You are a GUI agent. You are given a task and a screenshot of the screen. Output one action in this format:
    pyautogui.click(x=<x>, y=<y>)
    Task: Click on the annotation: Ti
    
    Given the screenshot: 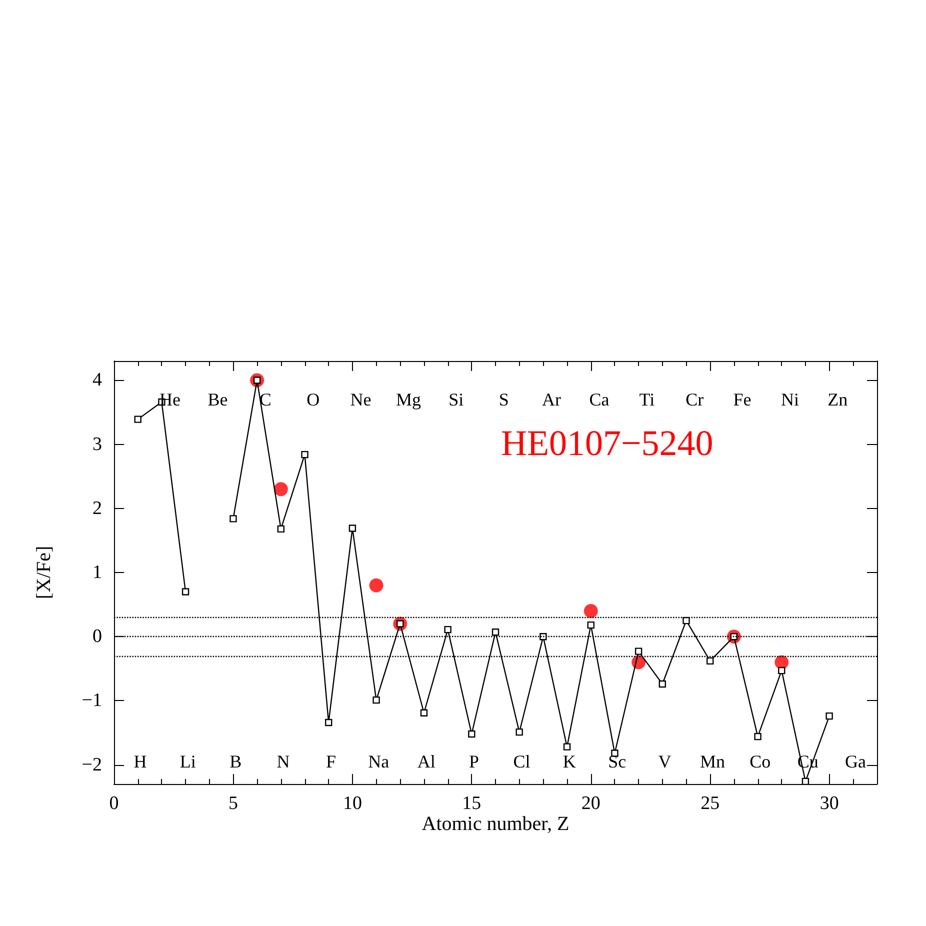 What is the action you would take?
    pyautogui.click(x=647, y=399)
    